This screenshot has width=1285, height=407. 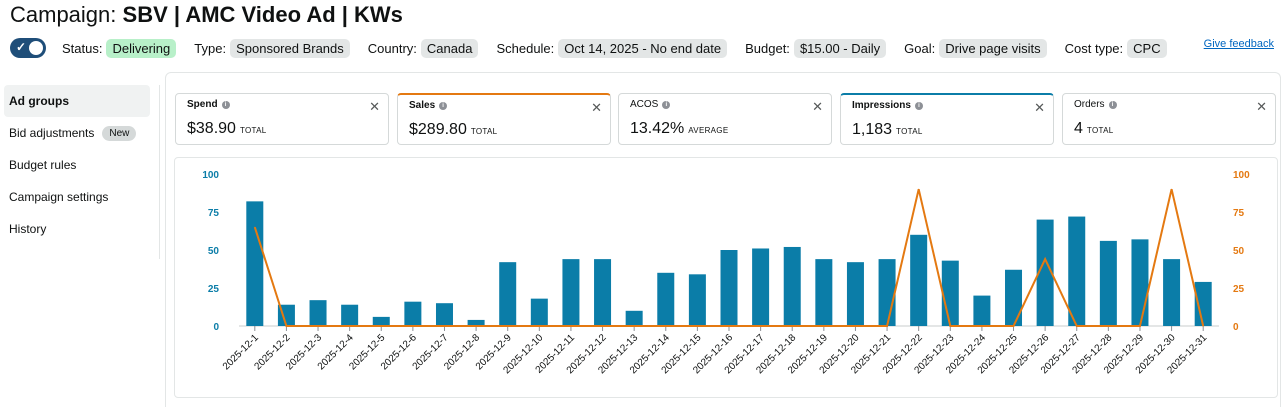 What do you see at coordinates (1094, 48) in the screenshot?
I see `cost-type-label: Cost type:` at bounding box center [1094, 48].